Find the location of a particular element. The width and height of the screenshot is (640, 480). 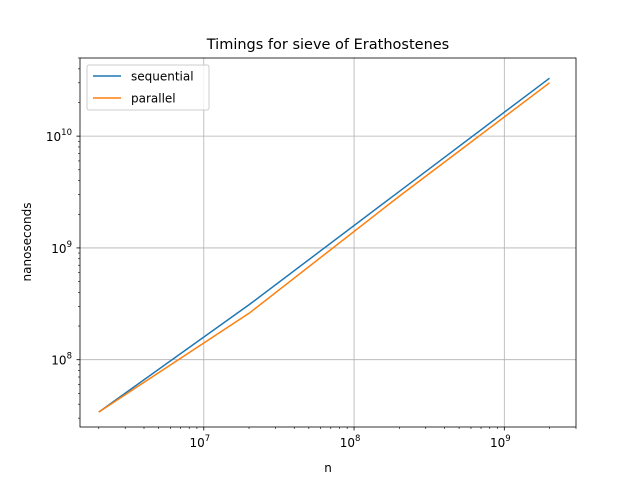

y-tick-label: 10⁸ is located at coordinates (61, 360).